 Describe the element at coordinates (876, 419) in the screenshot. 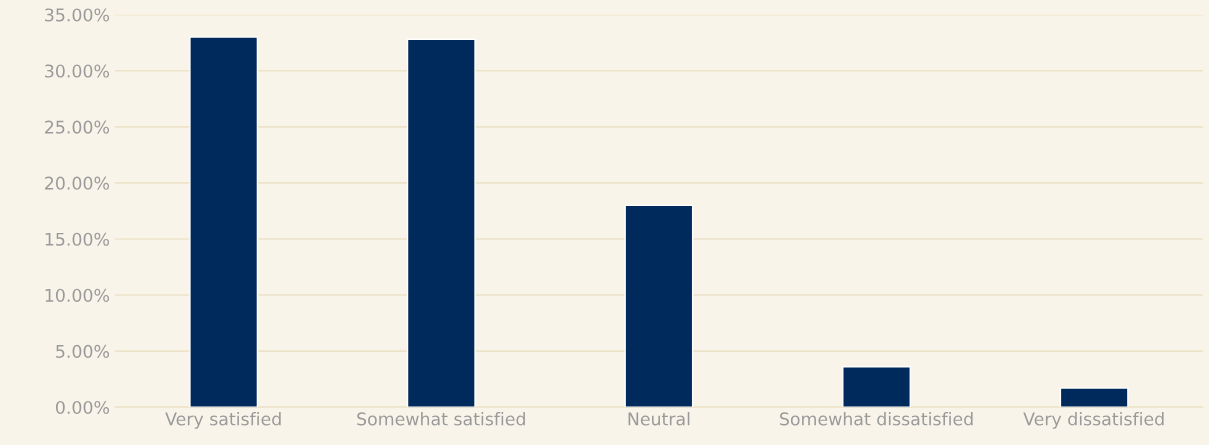

I see `x-tick-label: Somewhat dissatisfied` at that location.